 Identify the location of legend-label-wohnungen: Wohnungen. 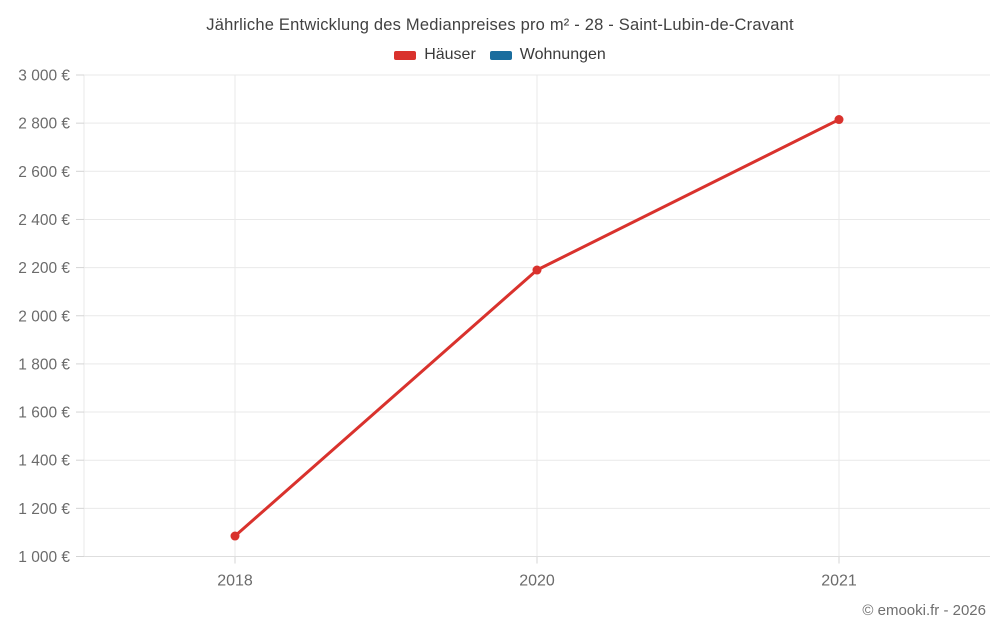
(562, 54).